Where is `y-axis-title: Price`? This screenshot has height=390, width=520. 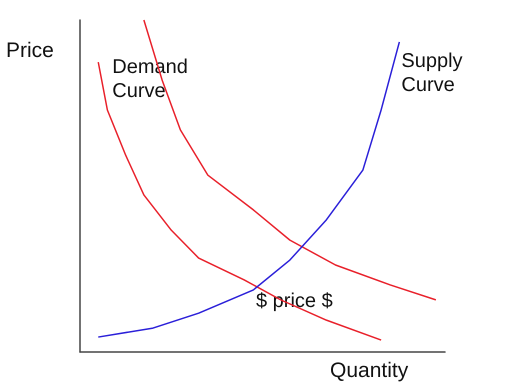
y-axis-title: Price is located at coordinates (30, 50).